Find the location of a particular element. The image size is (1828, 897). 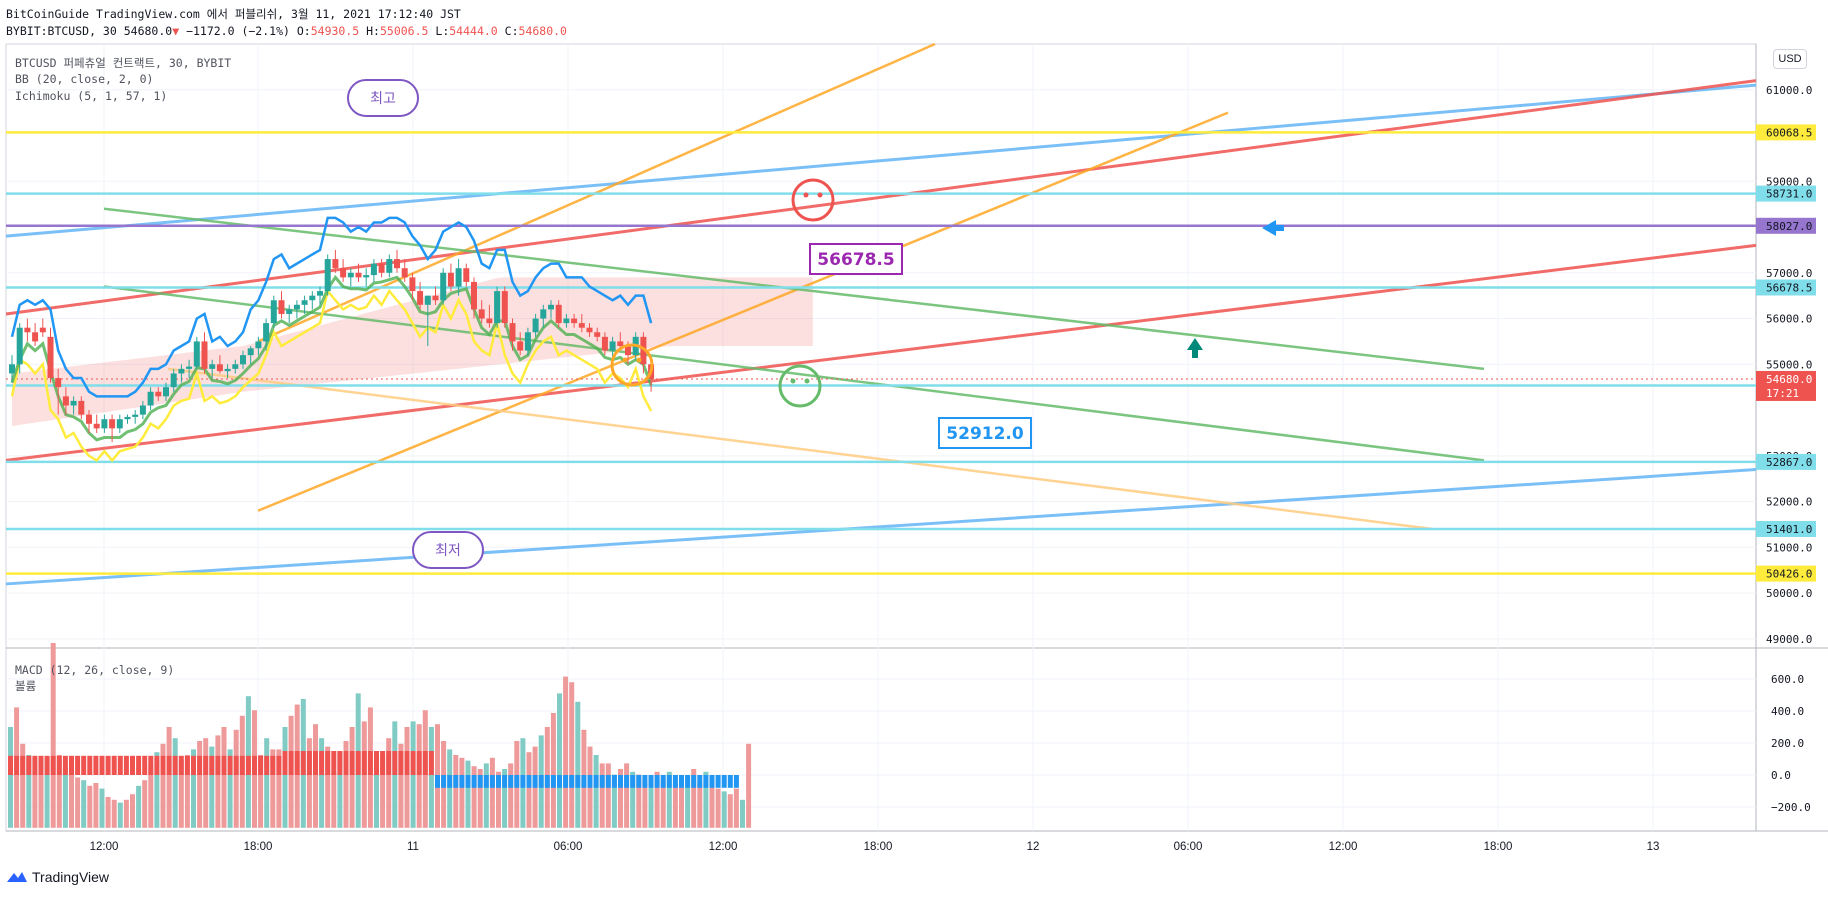

smiley-icon is located at coordinates (813, 200).